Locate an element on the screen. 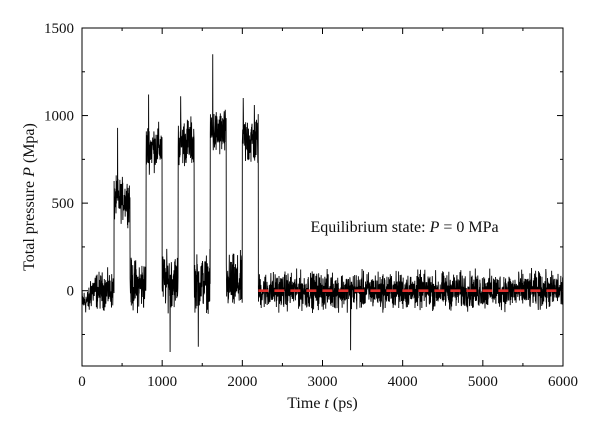 The image size is (600, 429). equilibrium-annotation: Equilibrium state: P = 0 MPa is located at coordinates (404, 227).